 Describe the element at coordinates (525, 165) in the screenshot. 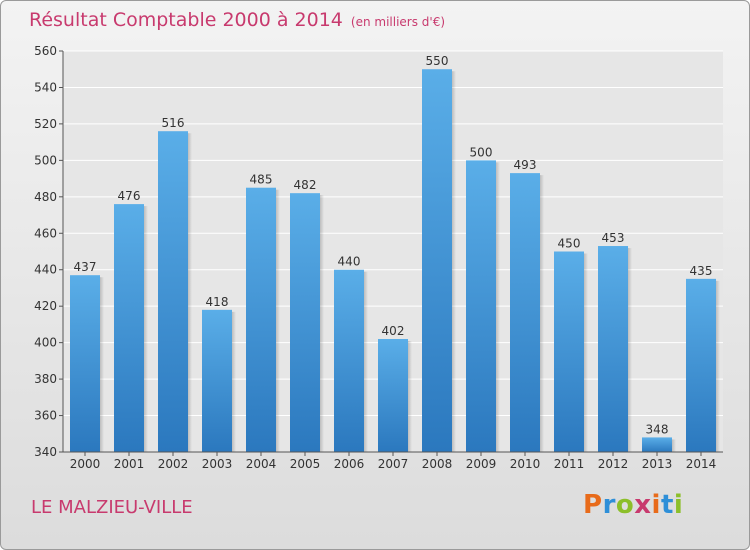

I see `value-label: 493` at that location.